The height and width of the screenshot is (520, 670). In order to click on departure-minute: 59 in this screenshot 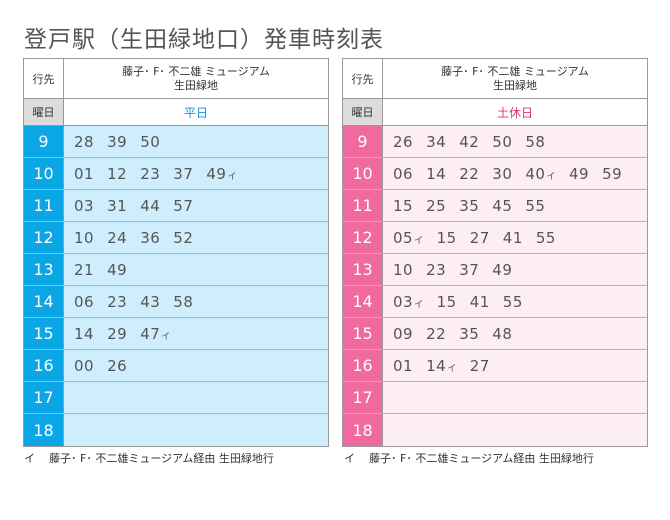, I will do `click(612, 174)`.